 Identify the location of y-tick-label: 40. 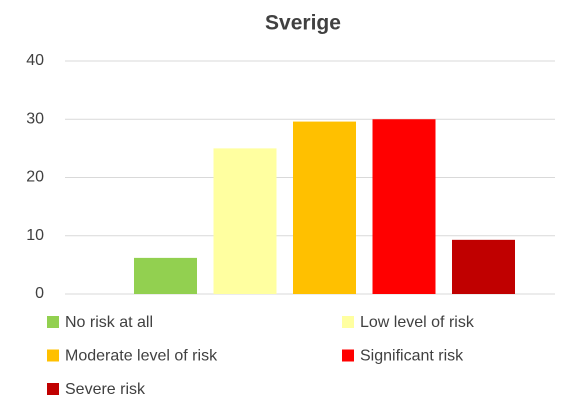
(35, 60).